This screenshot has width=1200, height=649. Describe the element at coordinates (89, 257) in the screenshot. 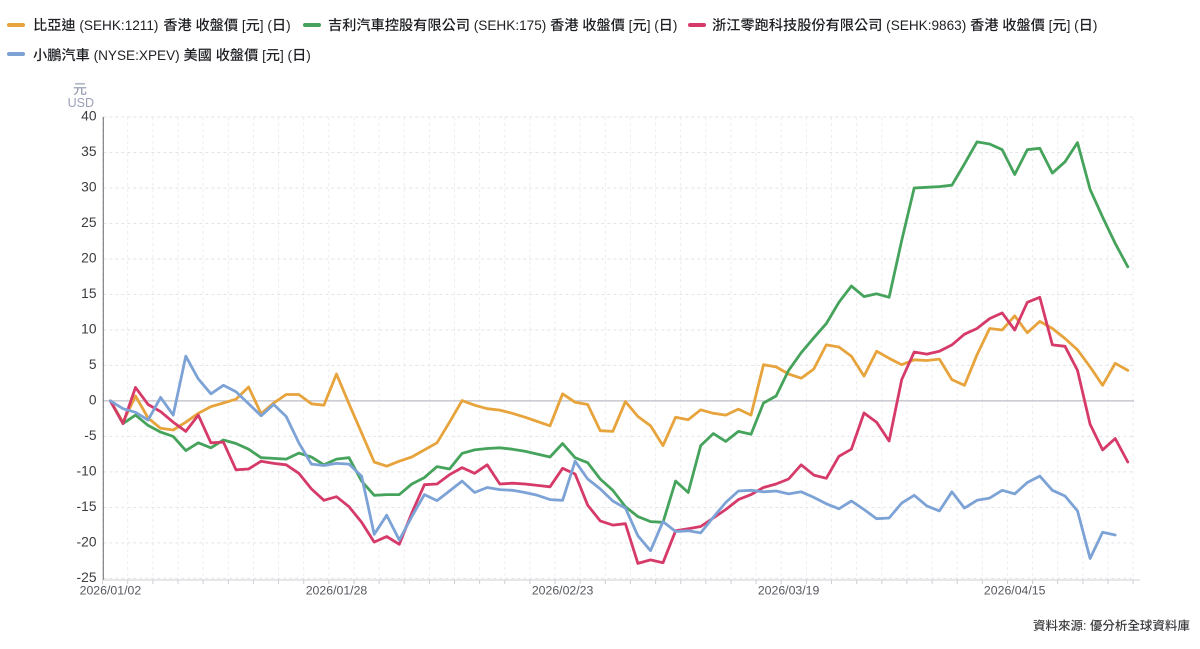

I see `svg-text: 20` at that location.